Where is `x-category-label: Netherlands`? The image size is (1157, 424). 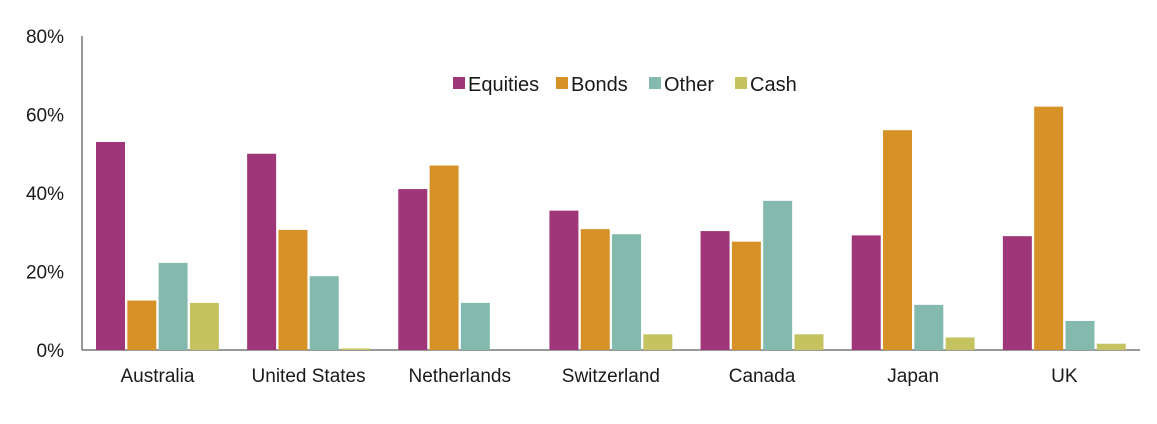 x-category-label: Netherlands is located at coordinates (460, 376).